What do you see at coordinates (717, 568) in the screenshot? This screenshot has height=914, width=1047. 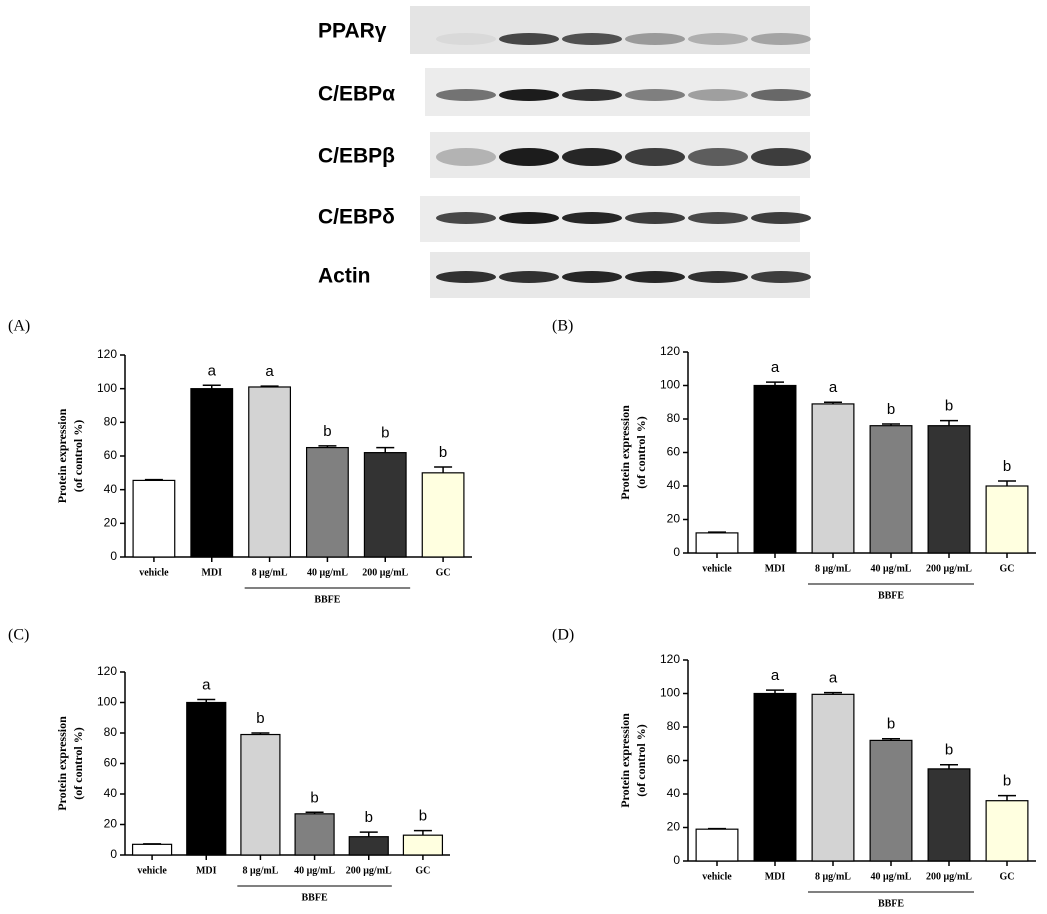 I see `x-tick-label: vehicle` at bounding box center [717, 568].